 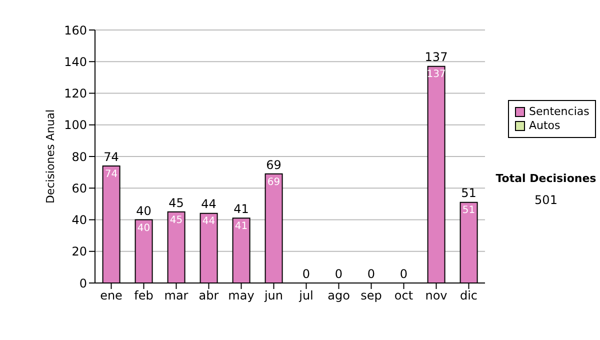 I want to click on y-tick-label: 60, so click(x=79, y=188).